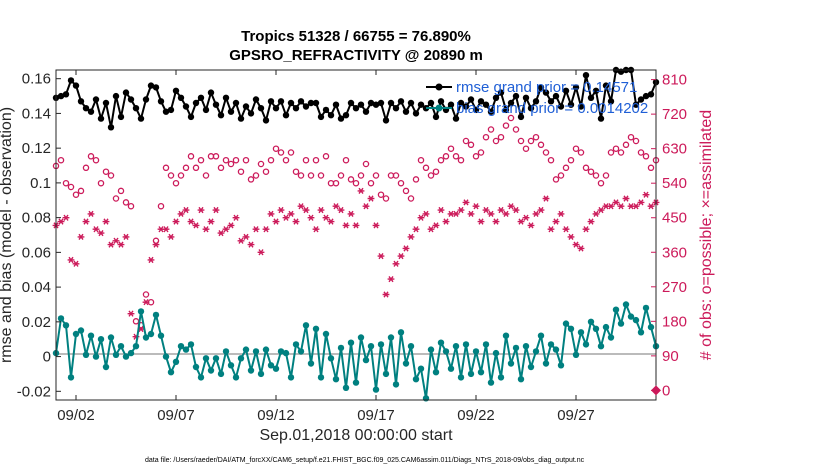 The width and height of the screenshot is (830, 470). What do you see at coordinates (666, 390) in the screenshot?
I see `y-right-tick-label: 0` at bounding box center [666, 390].